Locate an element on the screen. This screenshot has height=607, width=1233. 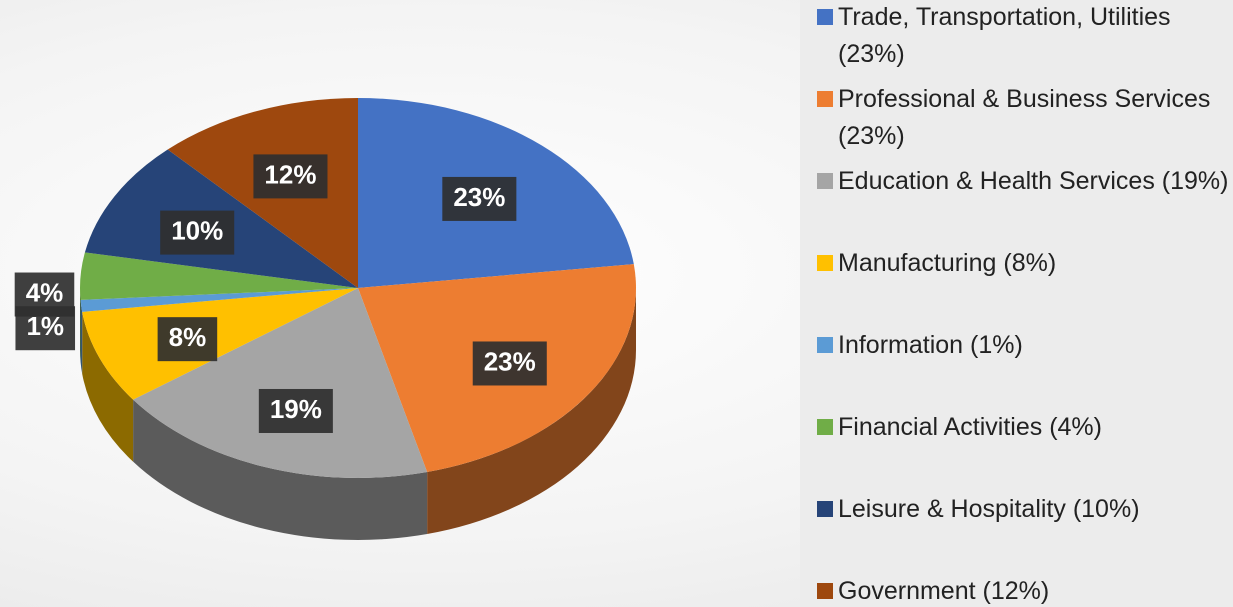
data-label: 12% is located at coordinates (290, 176).